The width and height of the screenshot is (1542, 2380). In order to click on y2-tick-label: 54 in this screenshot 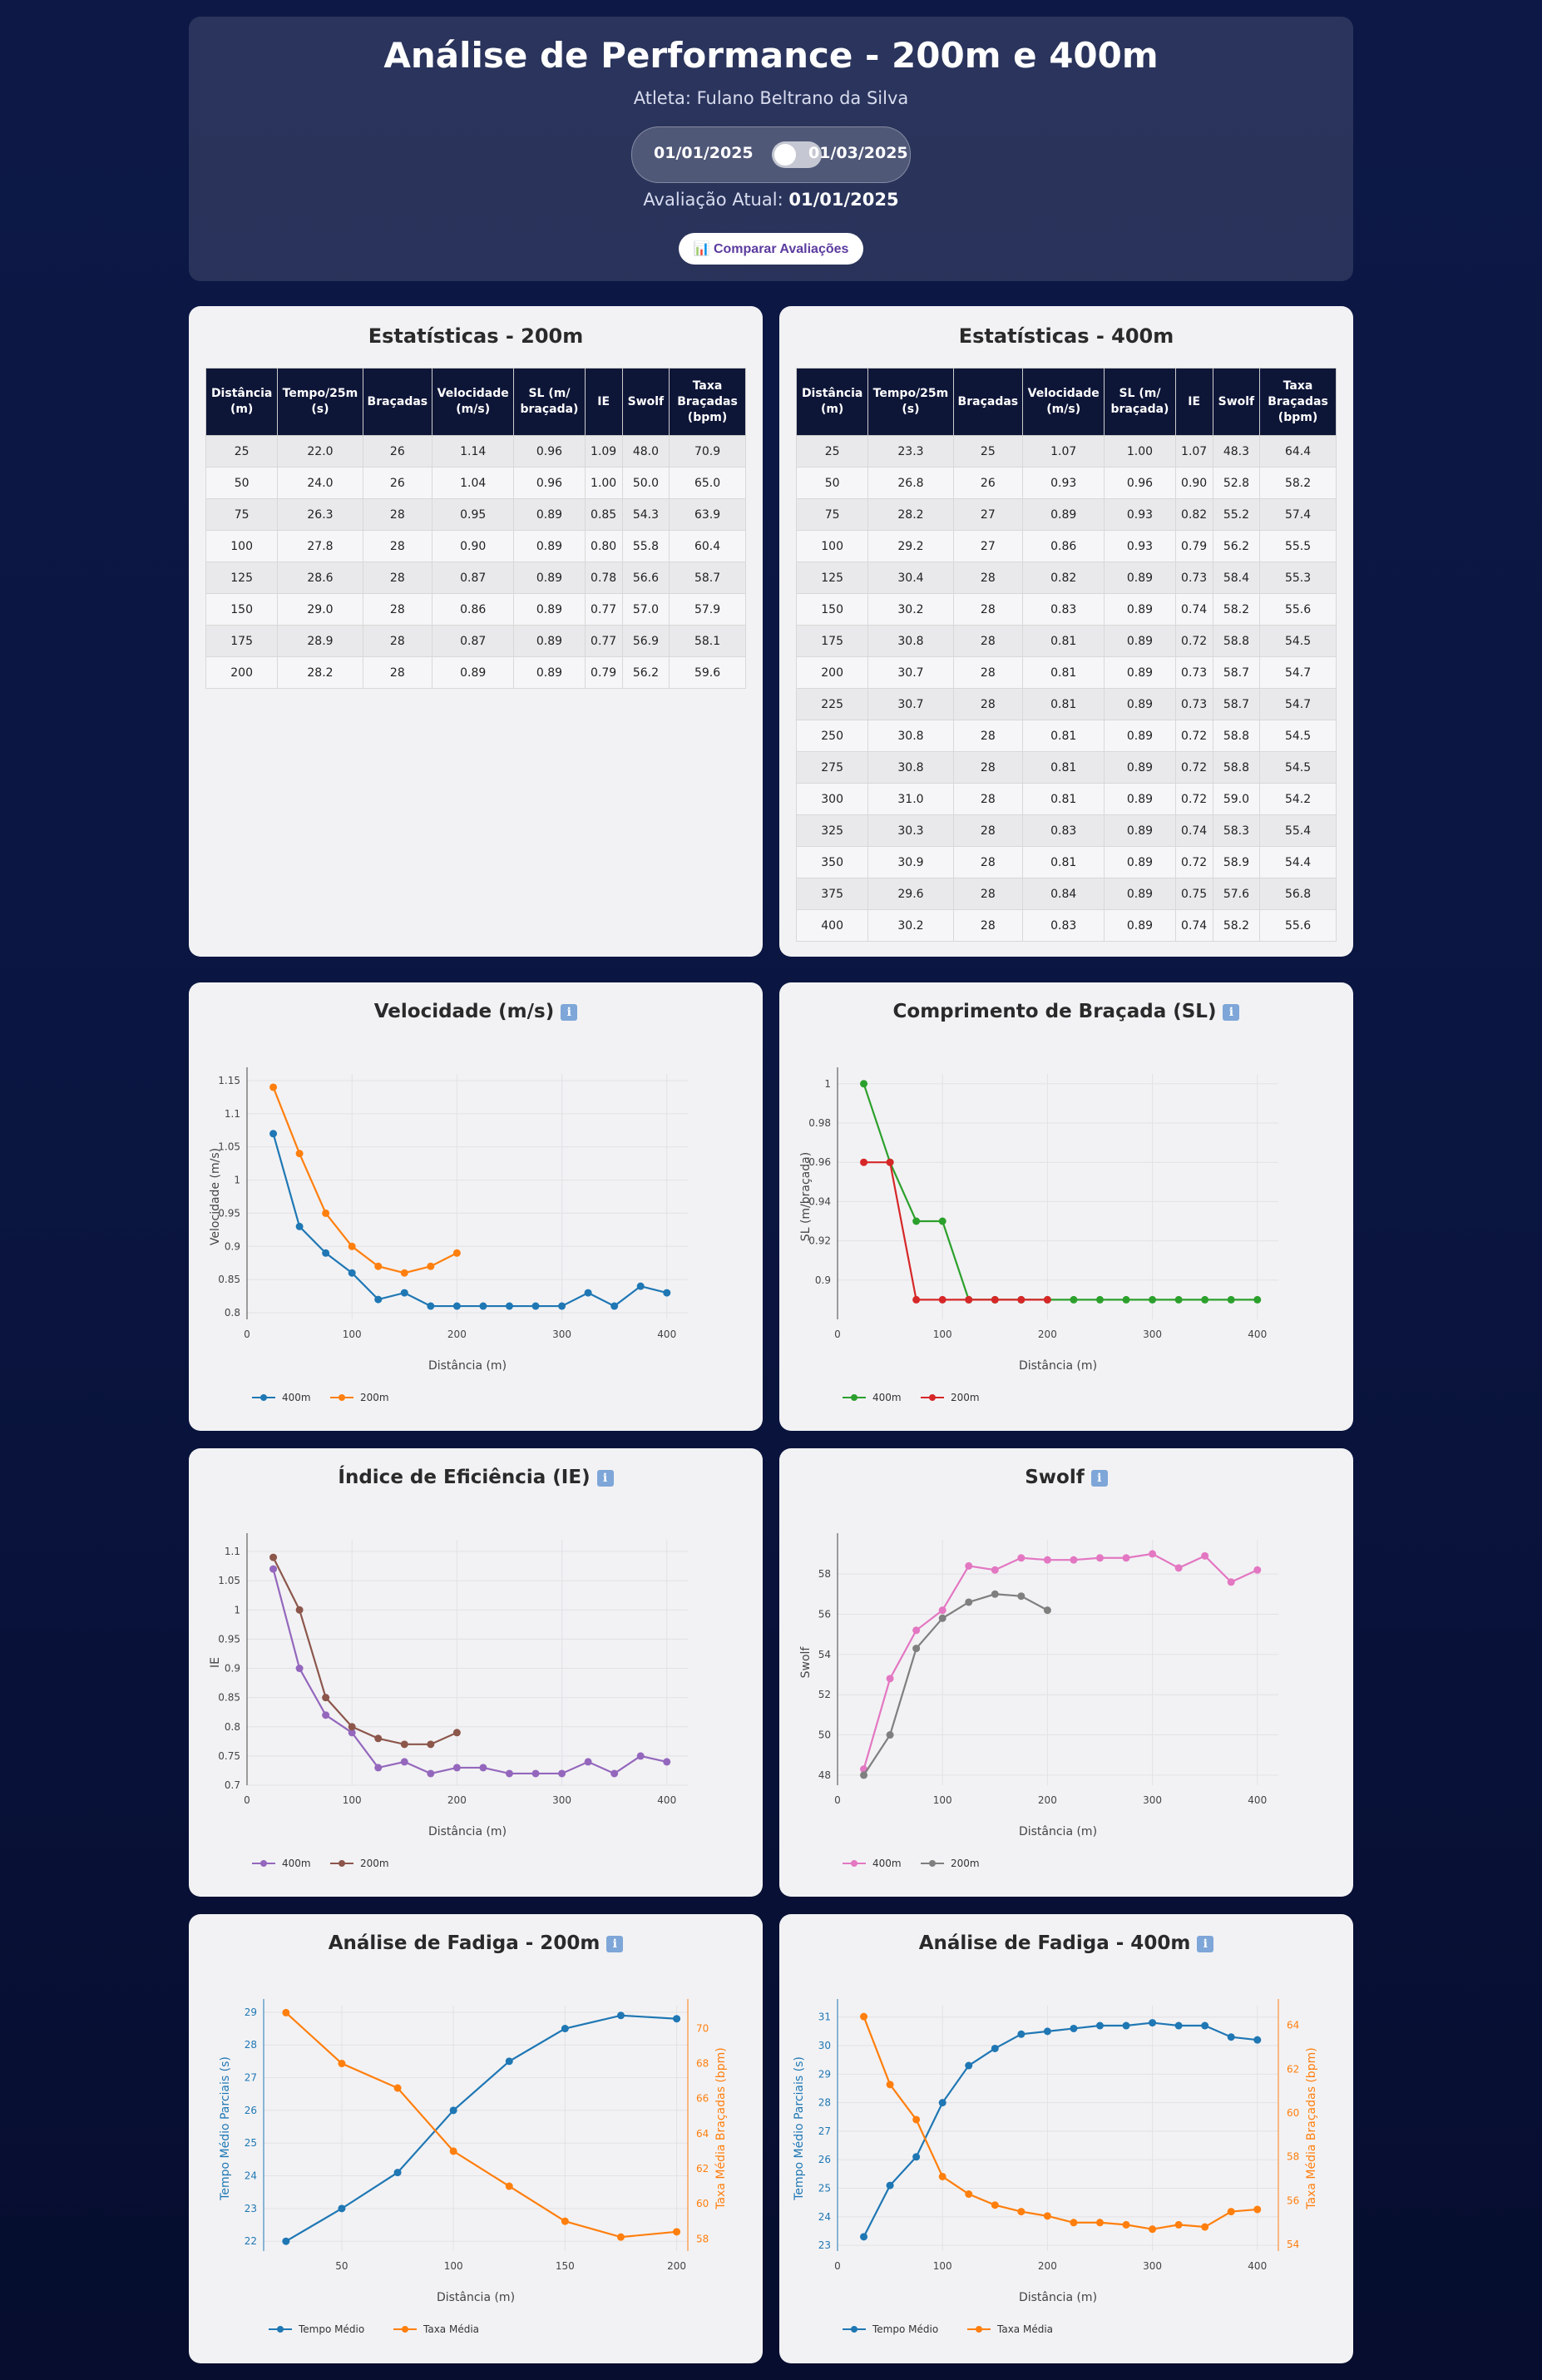, I will do `click(1293, 2244)`.